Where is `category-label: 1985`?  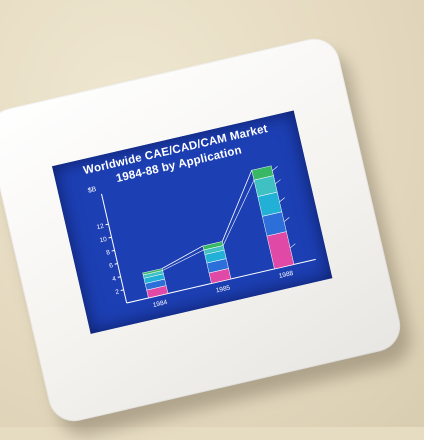
category-label: 1985 is located at coordinates (223, 289).